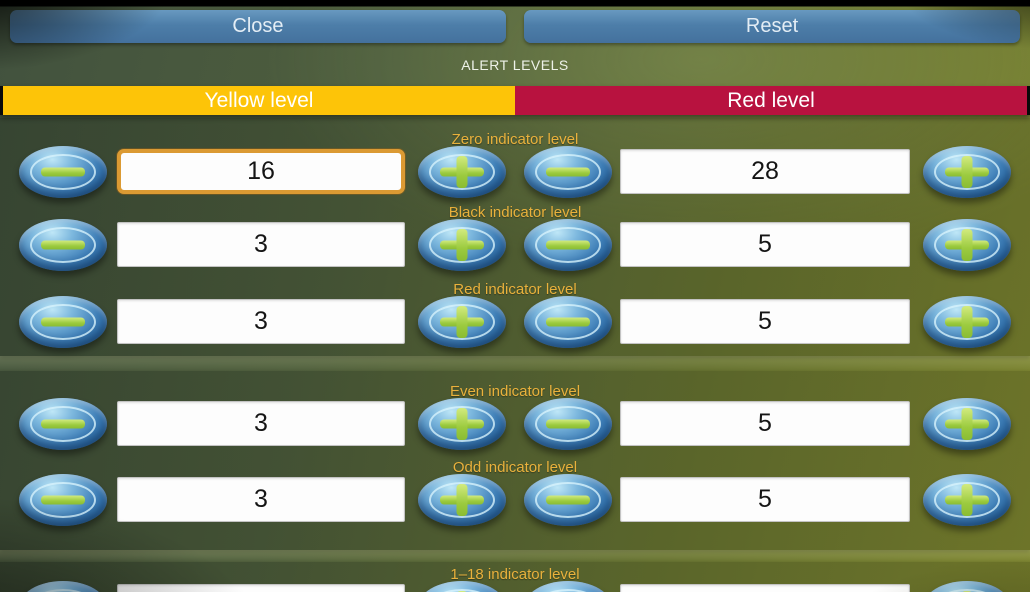 This screenshot has width=1030, height=592. Describe the element at coordinates (765, 171) in the screenshot. I see `zero-red-input` at that location.